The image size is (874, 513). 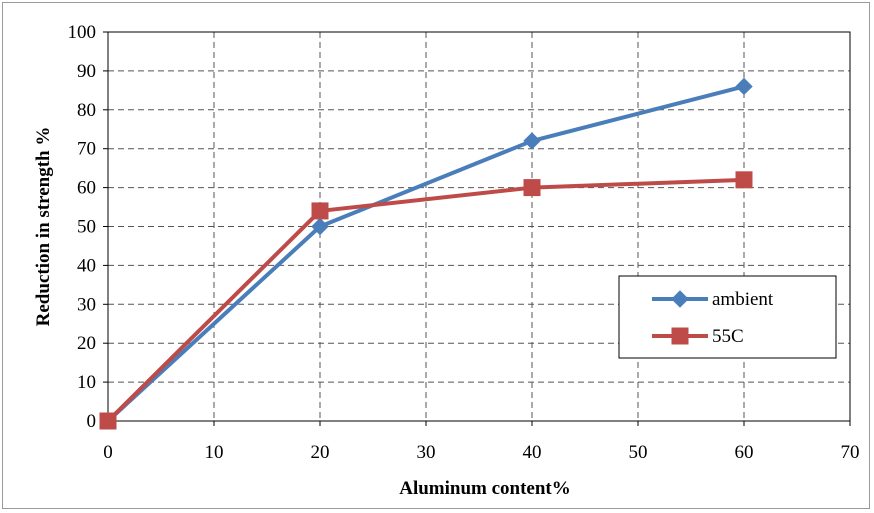 What do you see at coordinates (108, 452) in the screenshot?
I see `x-tick-label: 0` at bounding box center [108, 452].